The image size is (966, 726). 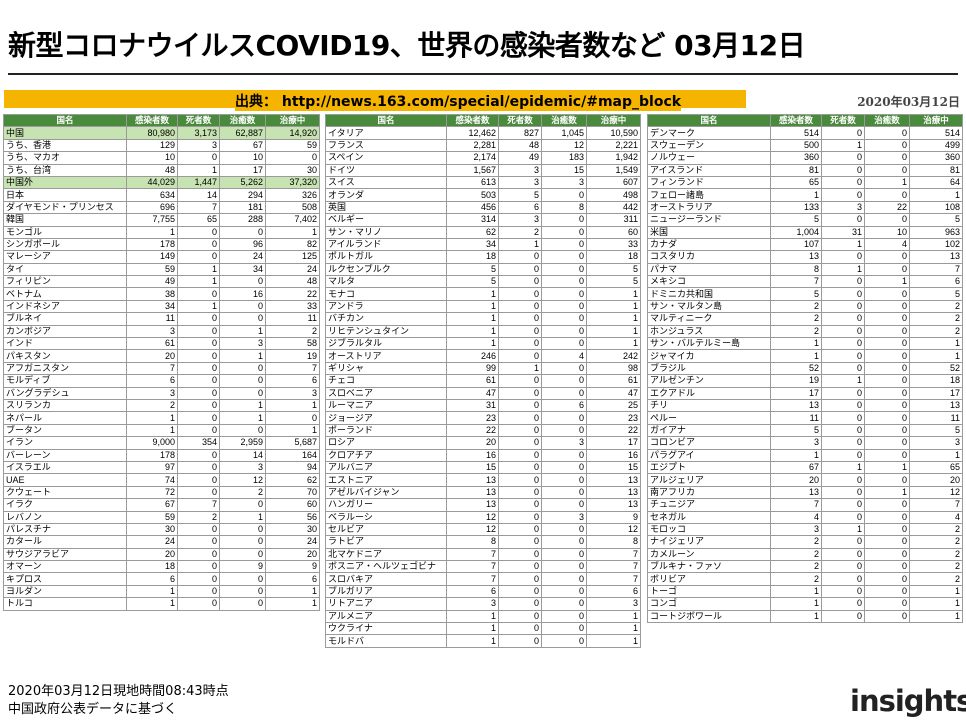 What do you see at coordinates (709, 443) in the screenshot?
I see `cell-country: コロンビア` at bounding box center [709, 443].